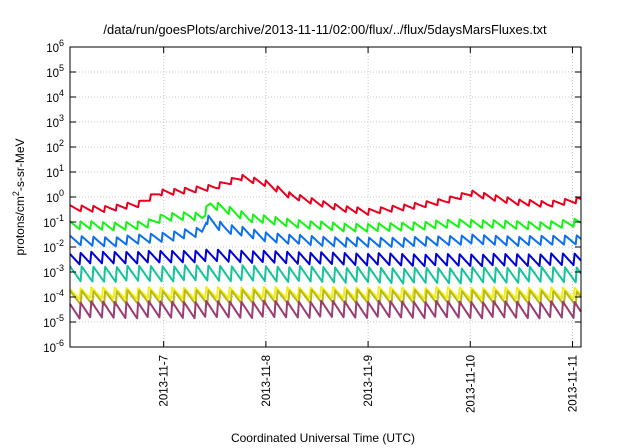 The height and width of the screenshot is (448, 640). I want to click on y-tick-label: 10², so click(55, 146).